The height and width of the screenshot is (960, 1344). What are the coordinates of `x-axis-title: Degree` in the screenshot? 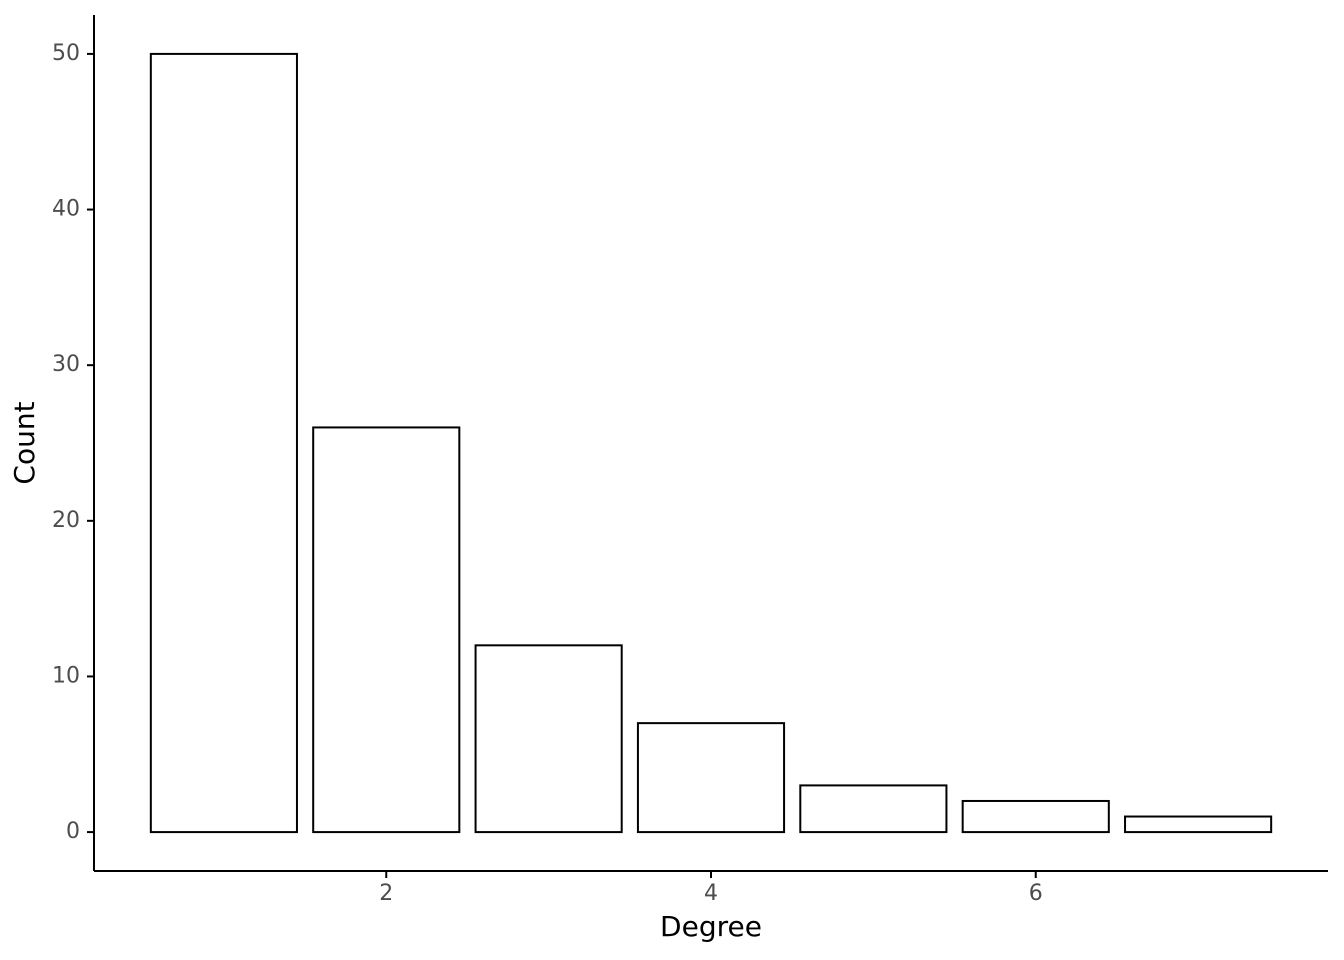 It's located at (711, 926).